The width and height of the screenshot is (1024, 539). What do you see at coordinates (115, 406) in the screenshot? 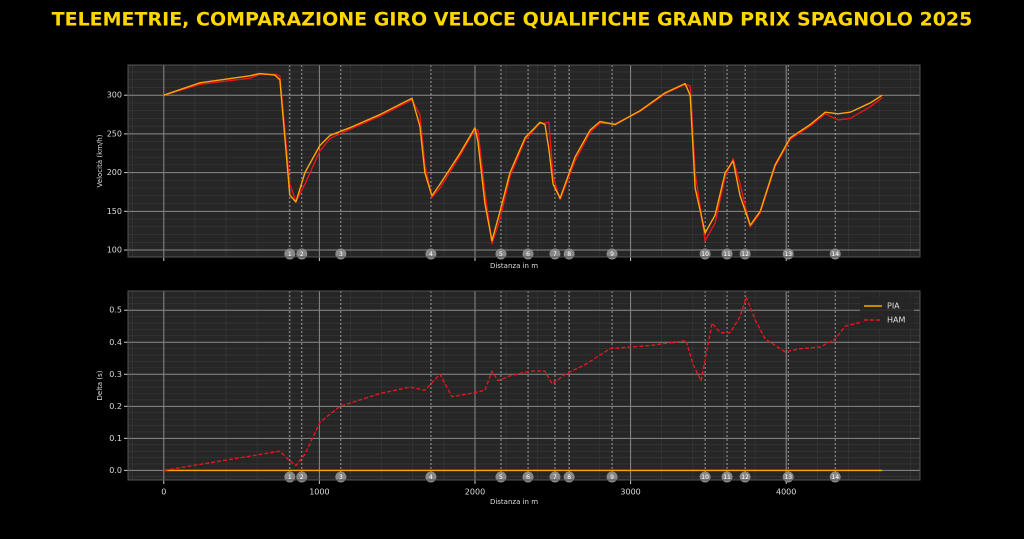
I see `y-tick-label: 0.2` at bounding box center [115, 406].